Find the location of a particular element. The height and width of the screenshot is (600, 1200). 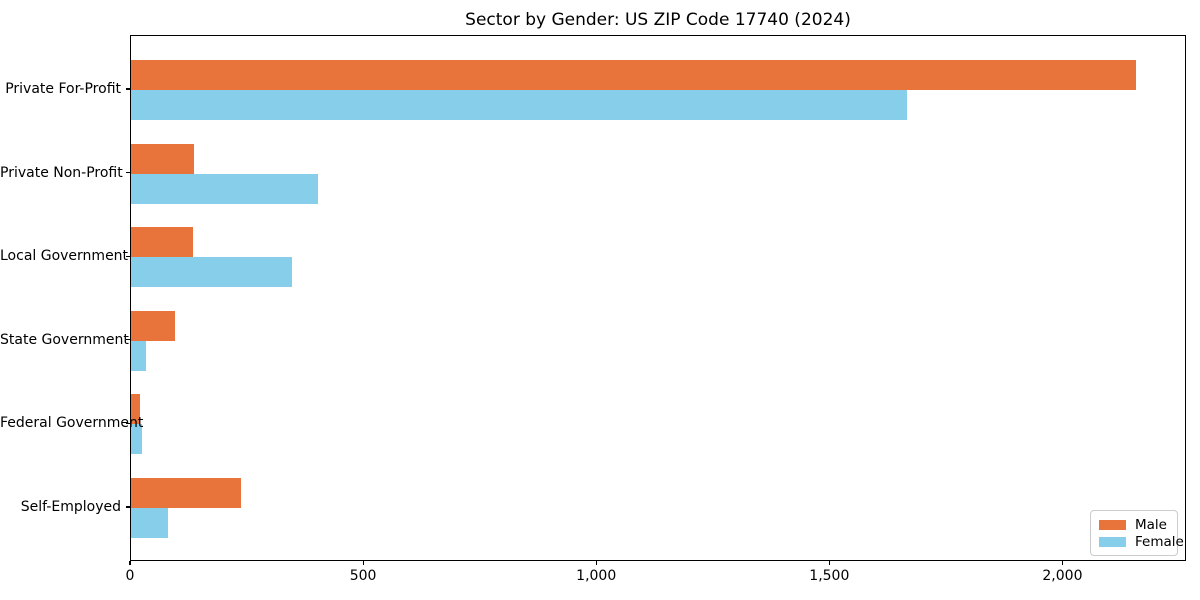

x-tick-label: 2,000 is located at coordinates (1062, 576).